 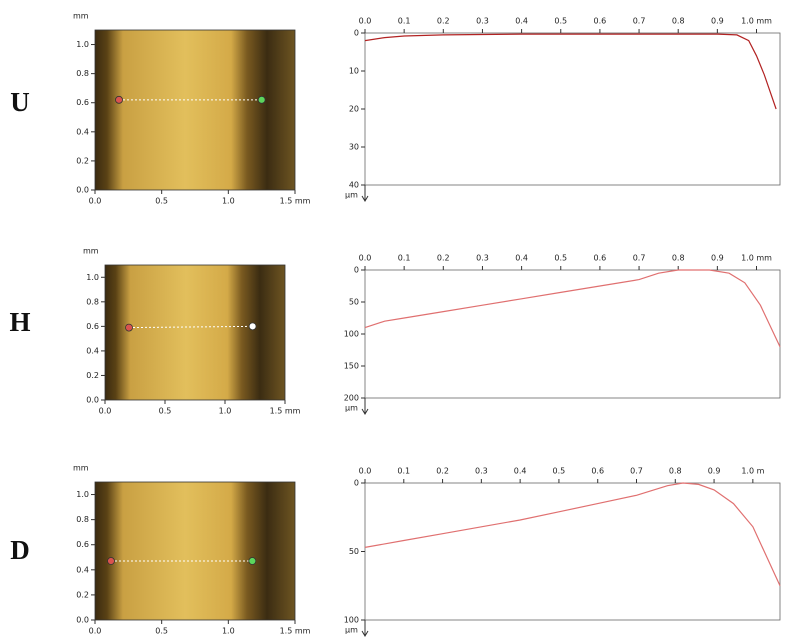 What do you see at coordinates (354, 147) in the screenshot?
I see `y-tick-label: 30` at bounding box center [354, 147].